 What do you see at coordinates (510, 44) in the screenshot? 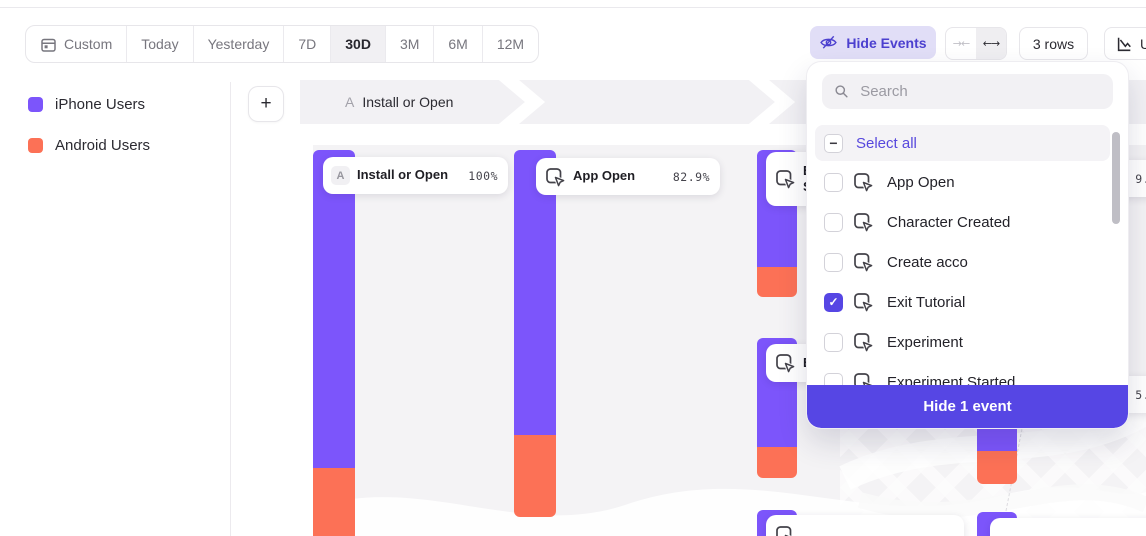
I see `range-12m: 12M` at bounding box center [510, 44].